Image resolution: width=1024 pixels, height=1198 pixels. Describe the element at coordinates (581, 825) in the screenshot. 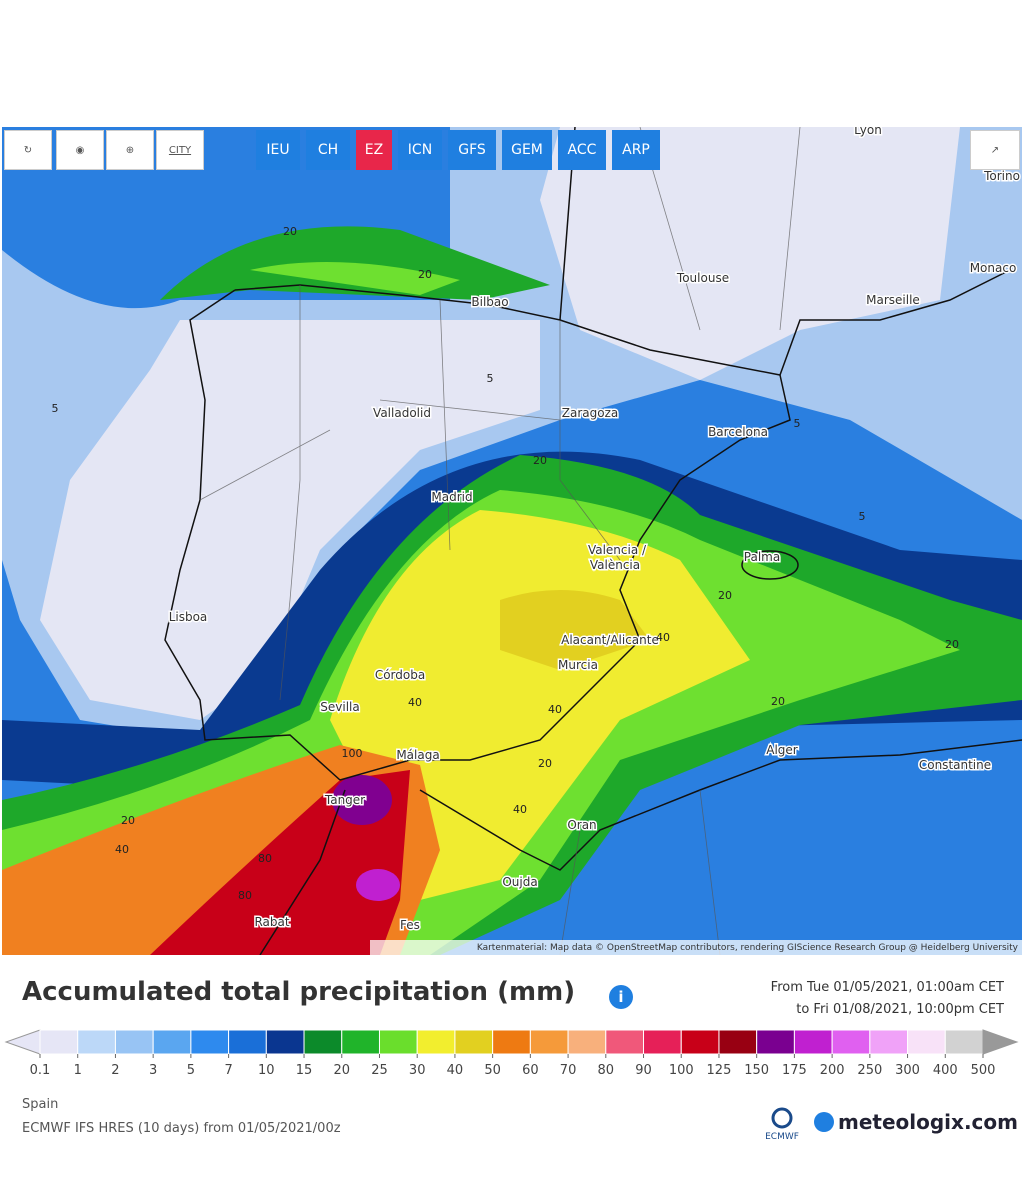

I see `city-label: Oran` at that location.